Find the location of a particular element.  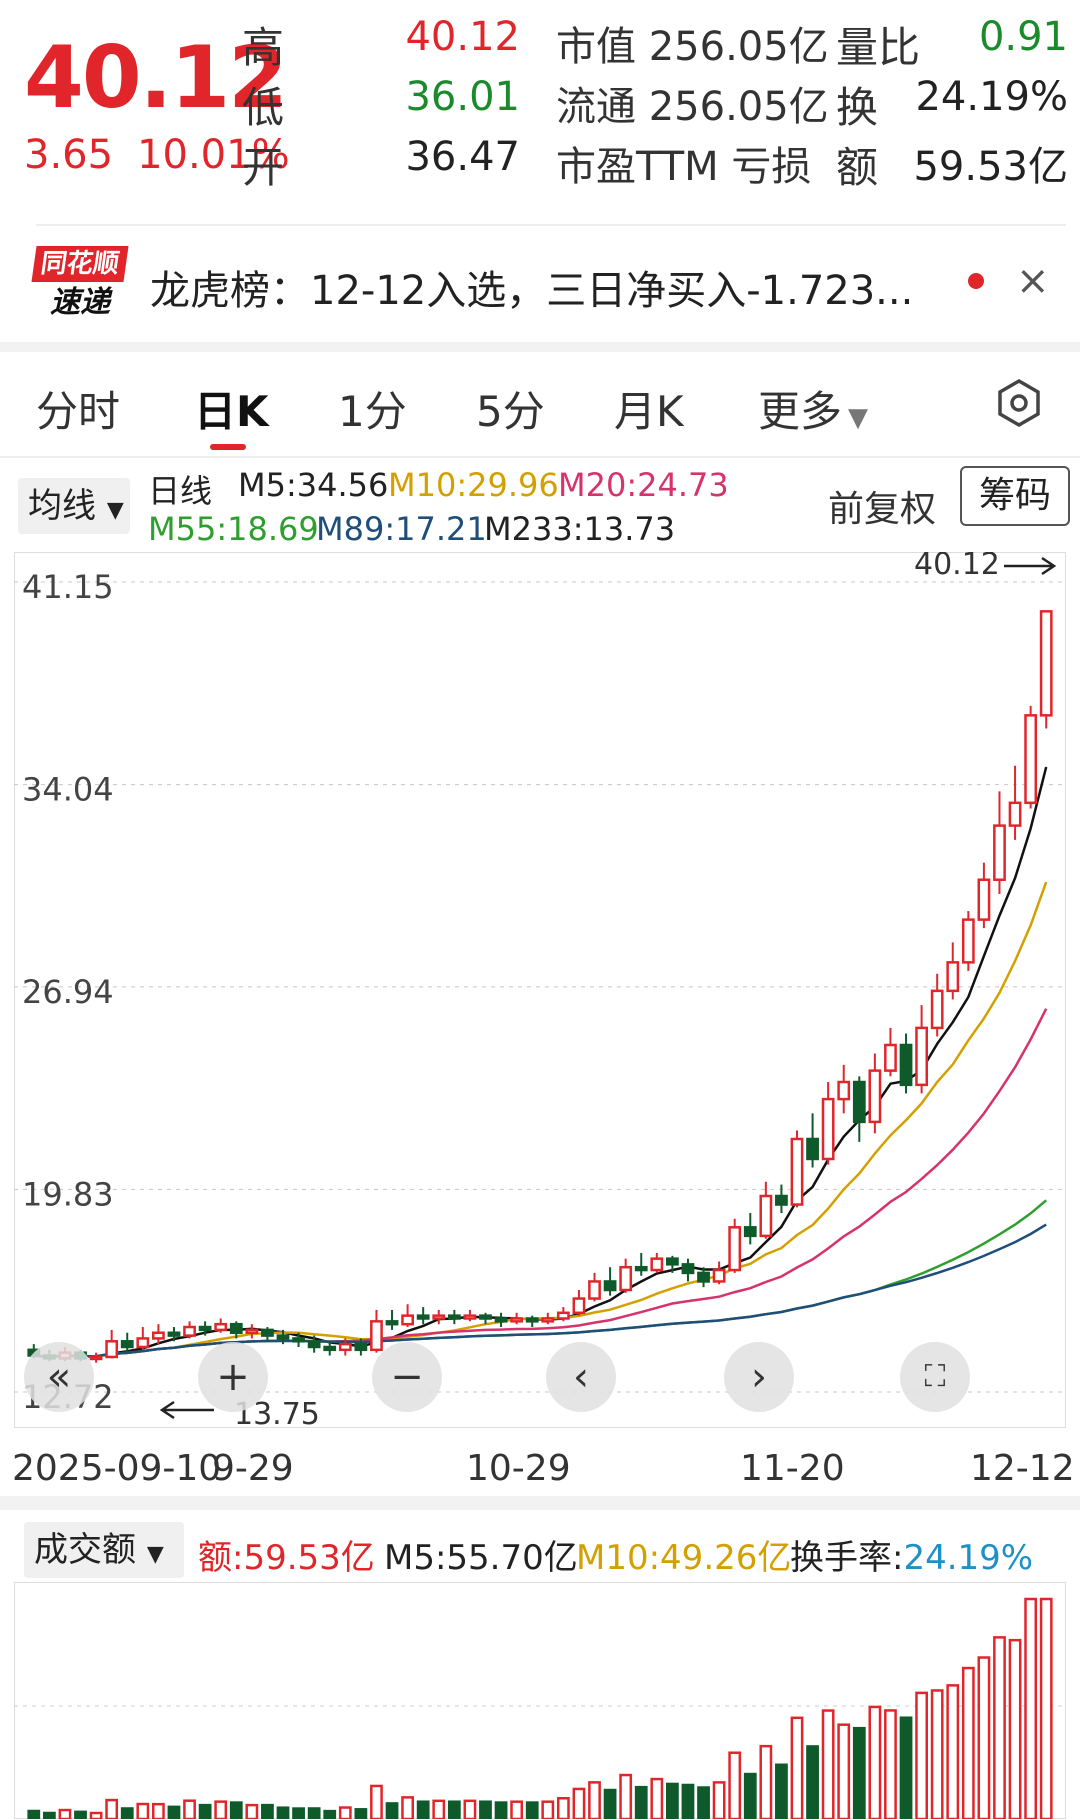

open-value: 36.47 is located at coordinates (462, 157).